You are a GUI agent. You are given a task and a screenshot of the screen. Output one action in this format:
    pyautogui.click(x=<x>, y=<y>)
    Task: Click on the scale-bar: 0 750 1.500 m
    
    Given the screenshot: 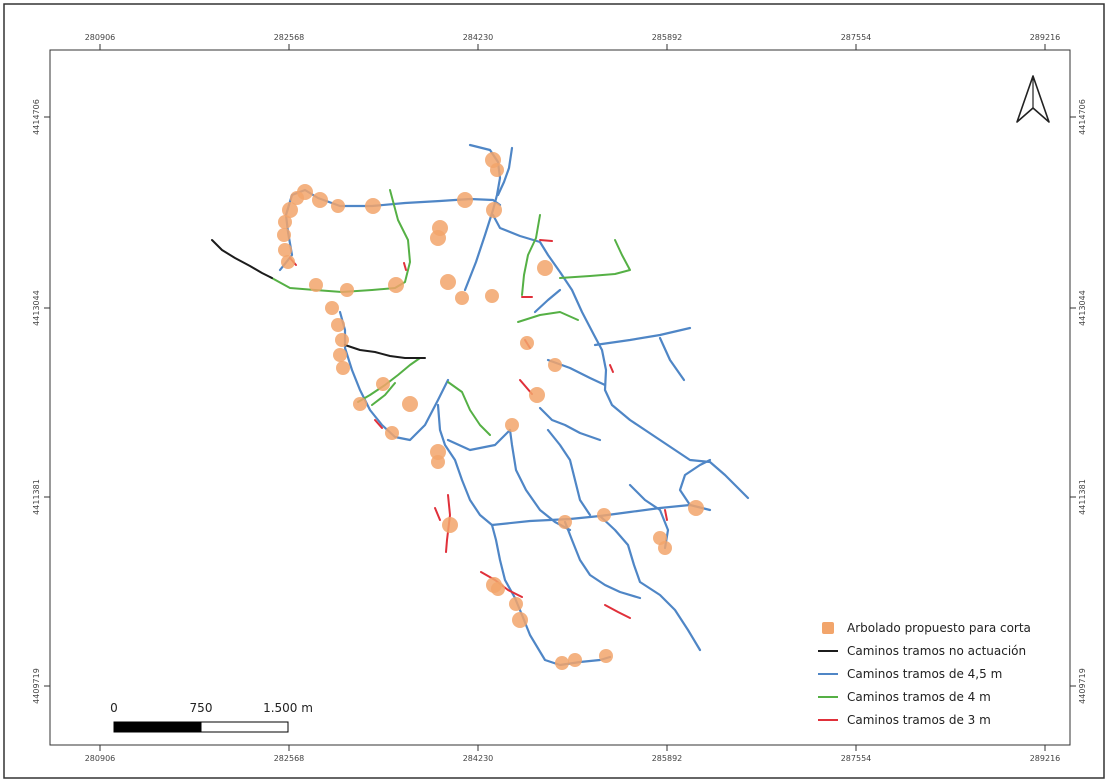 What is the action you would take?
    pyautogui.click(x=211, y=717)
    